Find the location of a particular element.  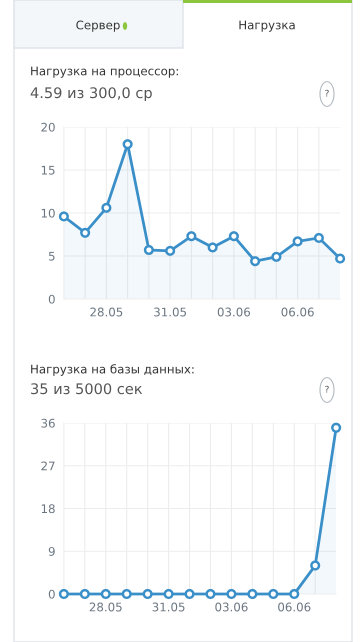

y-tick-label: 10 is located at coordinates (48, 213).